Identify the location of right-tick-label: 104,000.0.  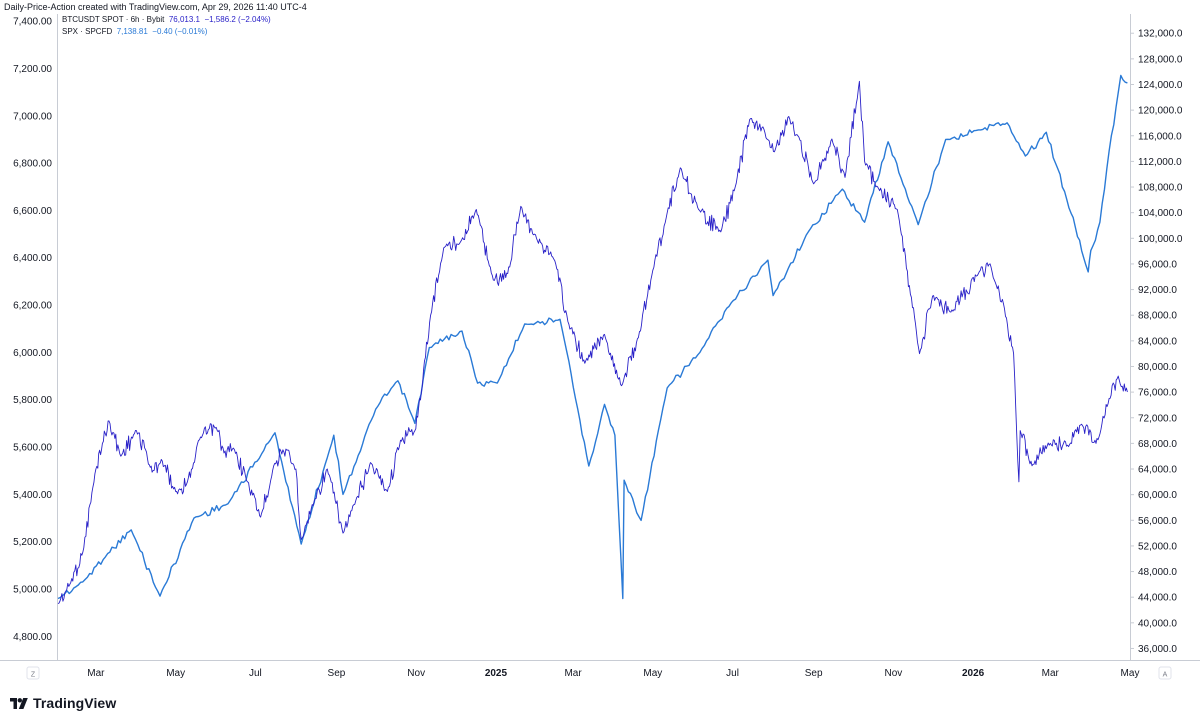
(1160, 213).